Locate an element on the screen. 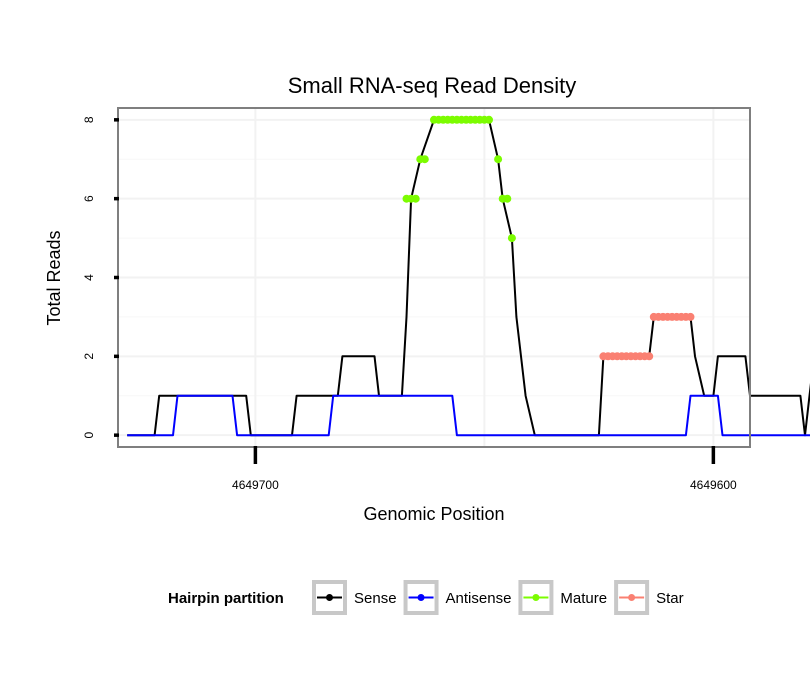  legend-label-antisense: Antisense is located at coordinates (479, 598).